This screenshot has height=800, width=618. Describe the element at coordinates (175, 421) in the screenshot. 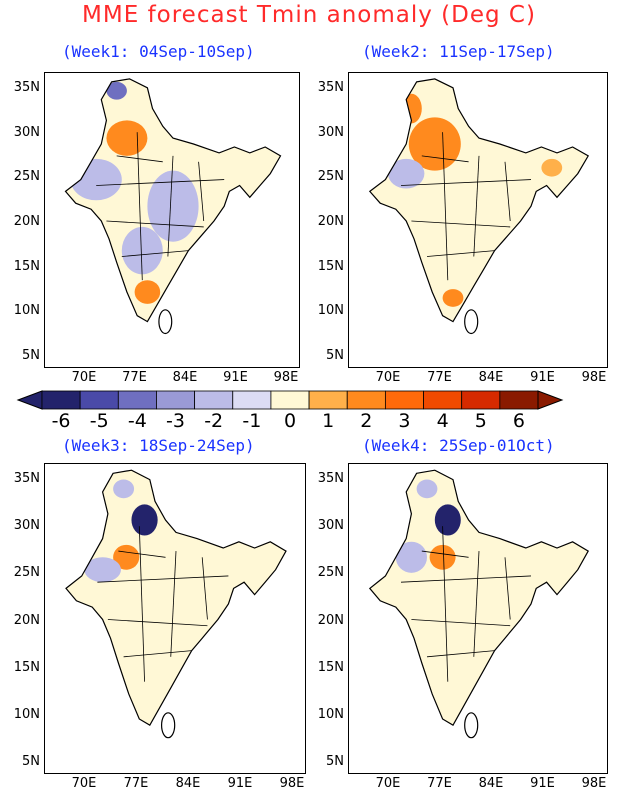

I see `colorbar-label: -3` at that location.